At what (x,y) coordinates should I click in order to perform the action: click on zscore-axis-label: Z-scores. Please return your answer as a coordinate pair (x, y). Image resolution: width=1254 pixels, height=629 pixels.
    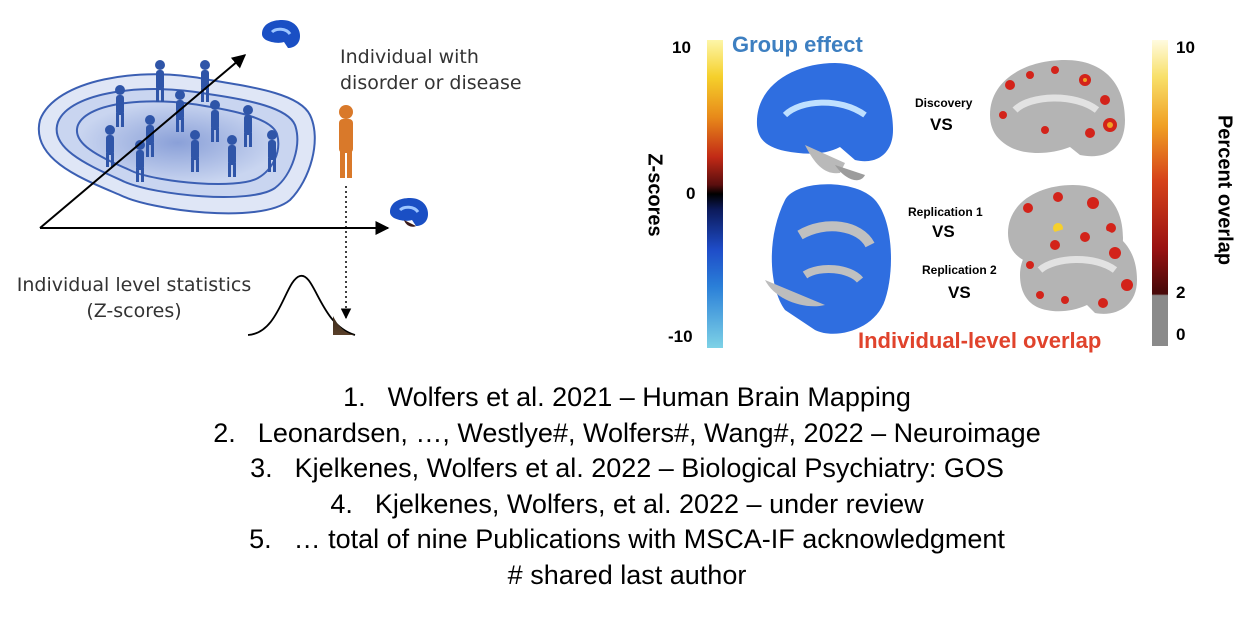
    Looking at the image, I should click on (654, 195).